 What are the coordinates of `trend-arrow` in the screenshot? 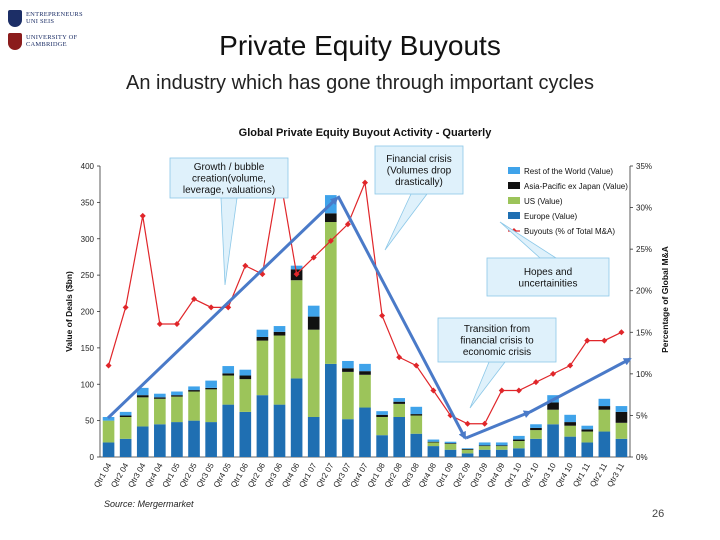 It's located at (401, 317).